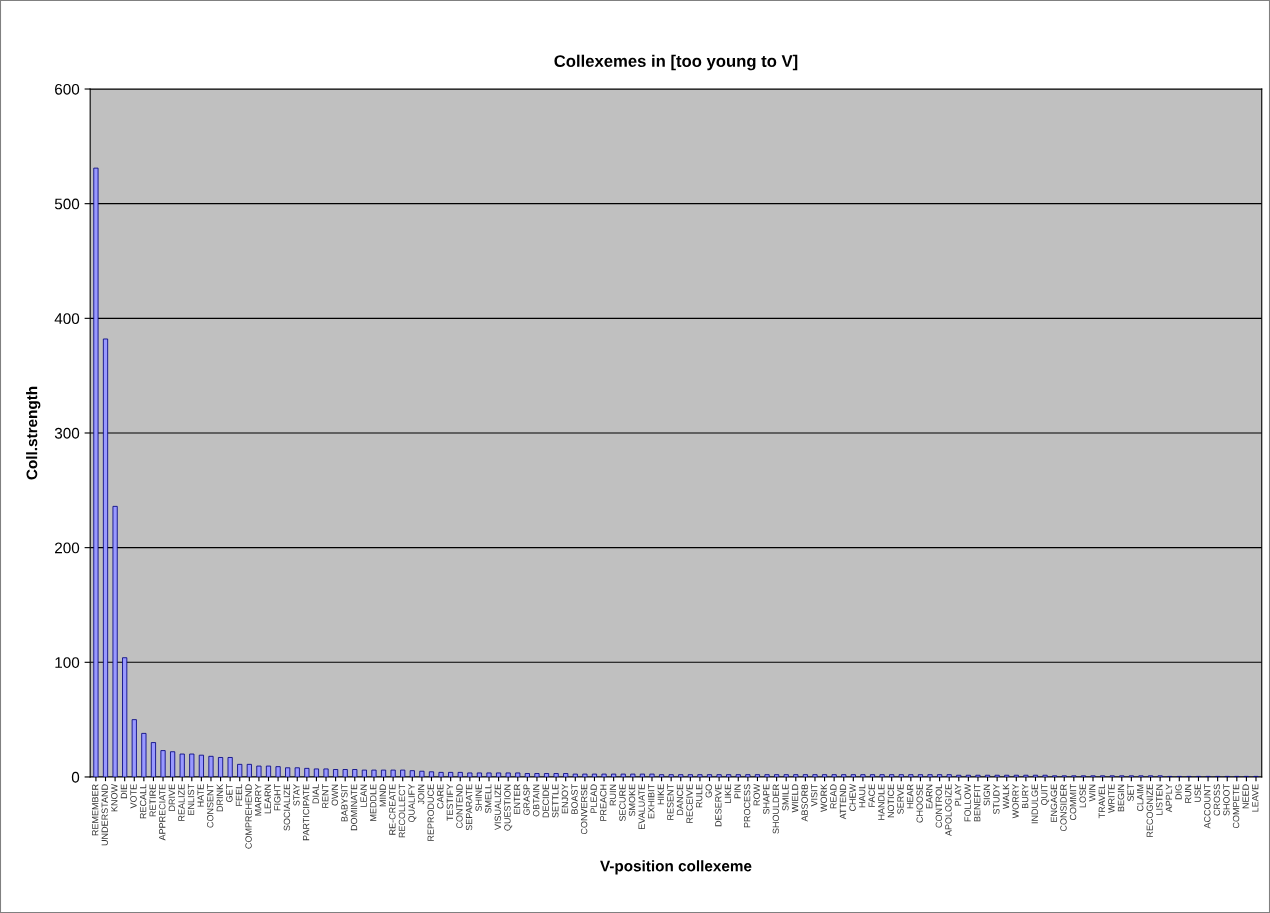  I want to click on x-tick-label: SERVE, so click(900, 799).